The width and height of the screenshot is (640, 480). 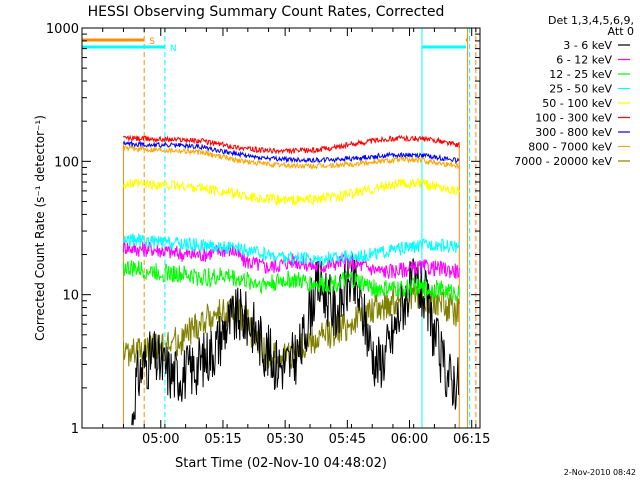 What do you see at coordinates (584, 60) in the screenshot?
I see `legend-label-1: 6 - 12 keV` at bounding box center [584, 60].